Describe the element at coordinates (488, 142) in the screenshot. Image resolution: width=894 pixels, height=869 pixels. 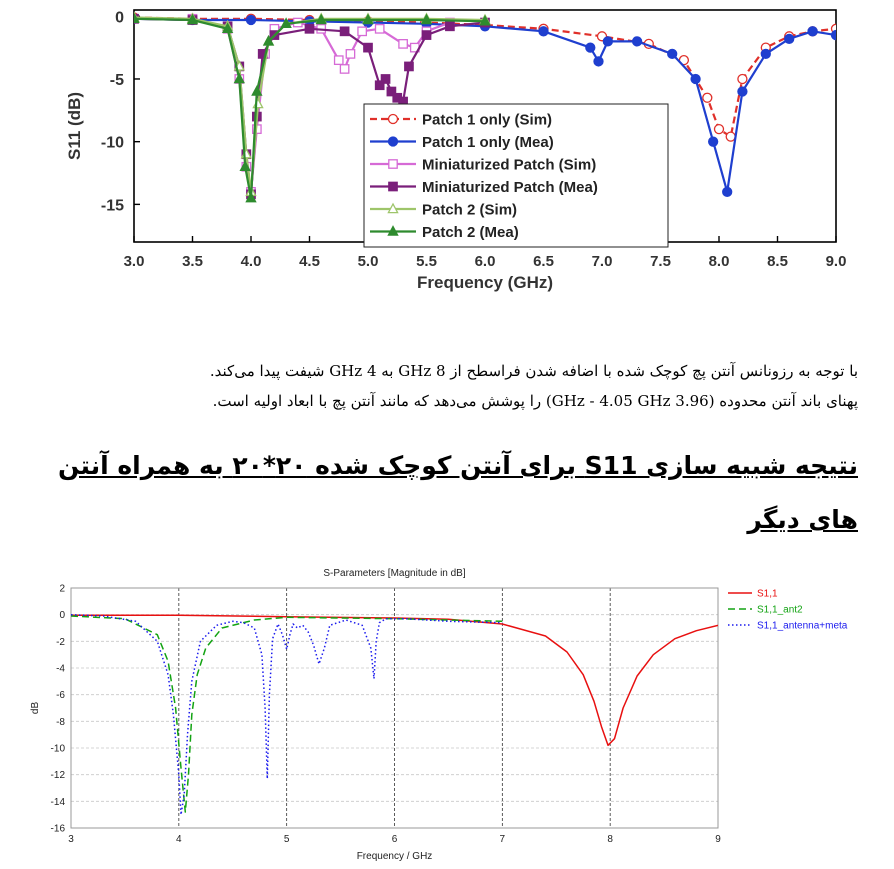
I see `legend-label: Patch 1 only (Mea)` at that location.